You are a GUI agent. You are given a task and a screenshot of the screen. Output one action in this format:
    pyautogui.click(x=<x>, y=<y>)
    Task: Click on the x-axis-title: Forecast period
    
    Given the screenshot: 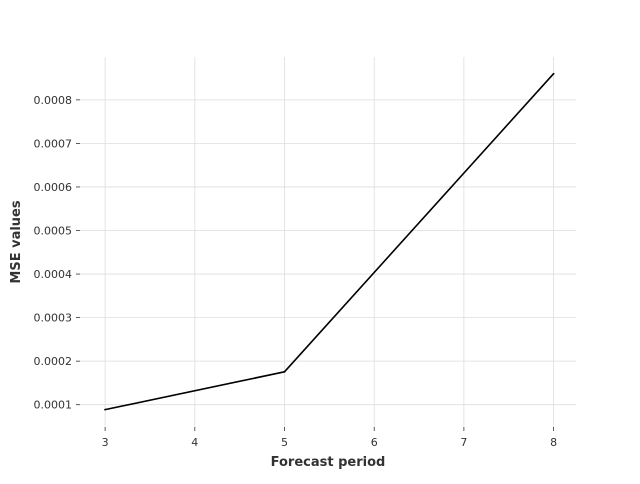 What is the action you would take?
    pyautogui.click(x=328, y=462)
    